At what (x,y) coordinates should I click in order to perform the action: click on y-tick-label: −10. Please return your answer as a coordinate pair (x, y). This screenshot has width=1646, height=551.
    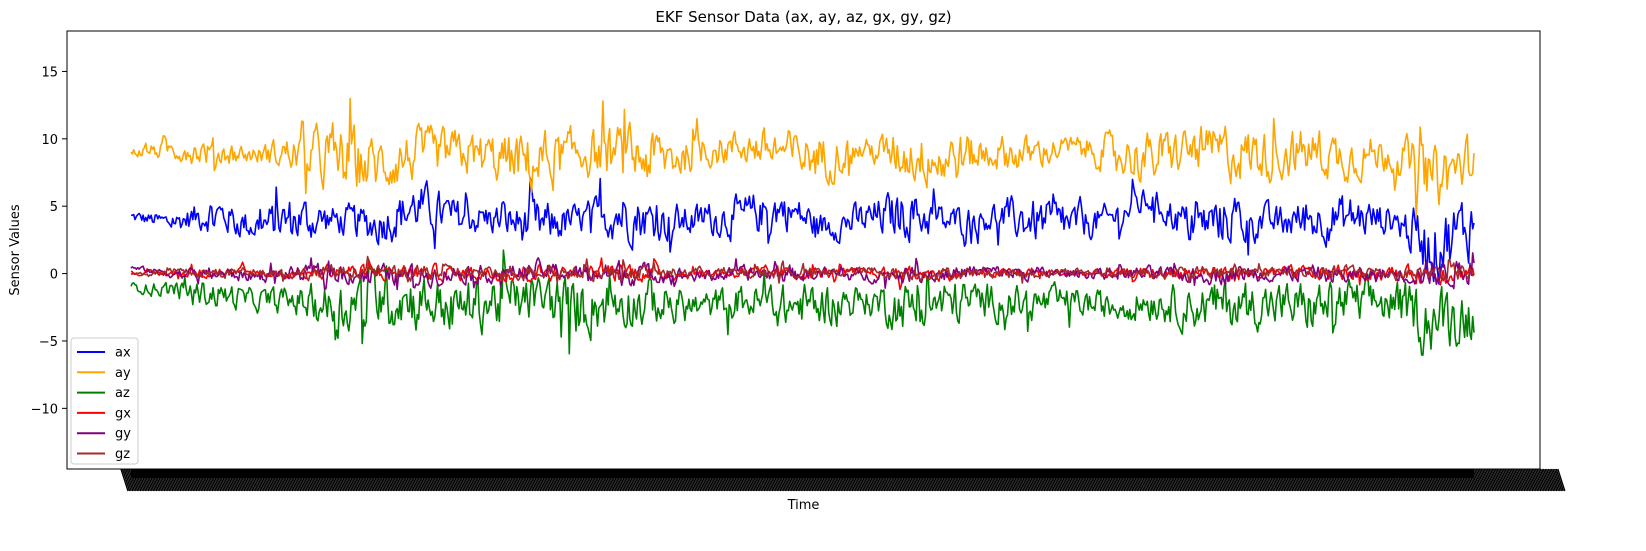
    Looking at the image, I should click on (44, 409).